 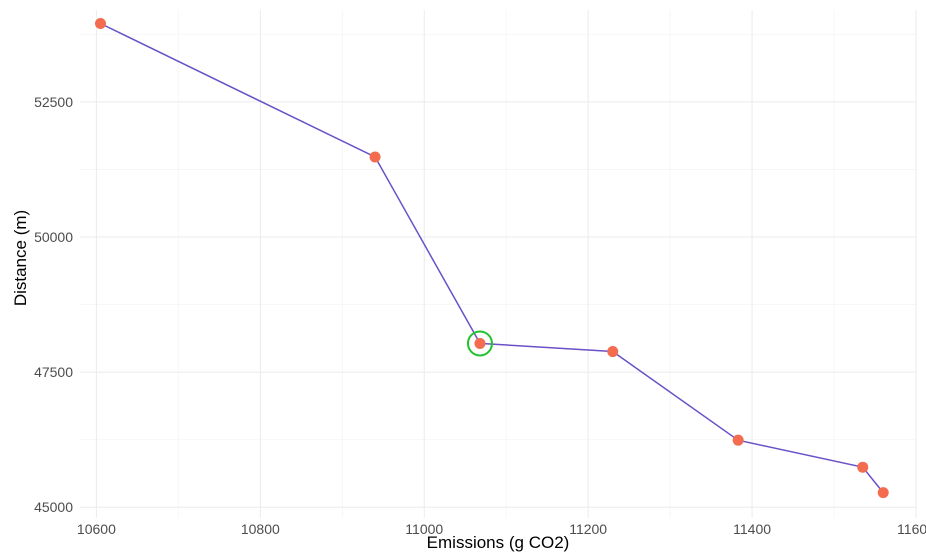 What do you see at coordinates (53, 102) in the screenshot?
I see `y-tick-label: 52500` at bounding box center [53, 102].